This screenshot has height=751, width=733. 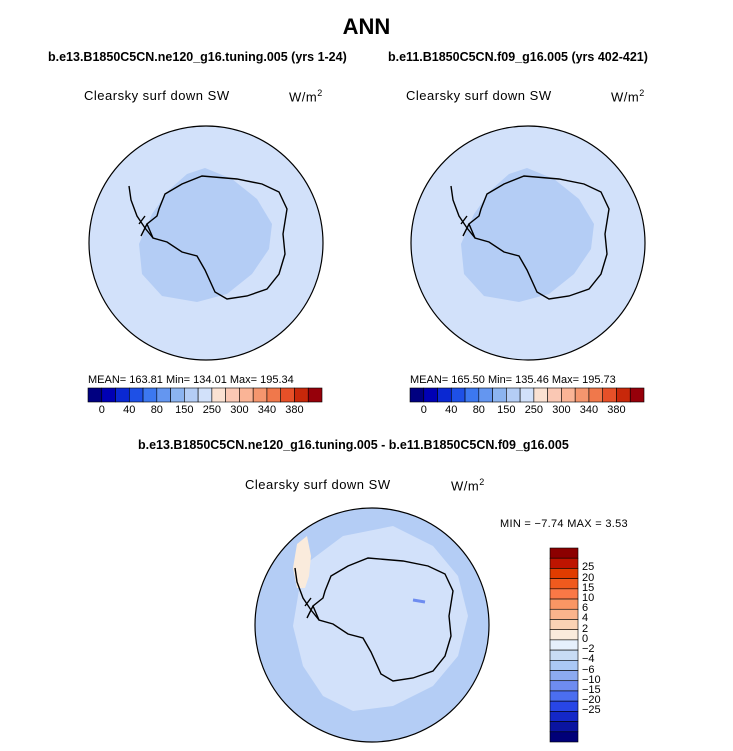 I want to click on panel2-interior-contour, so click(x=527, y=235).